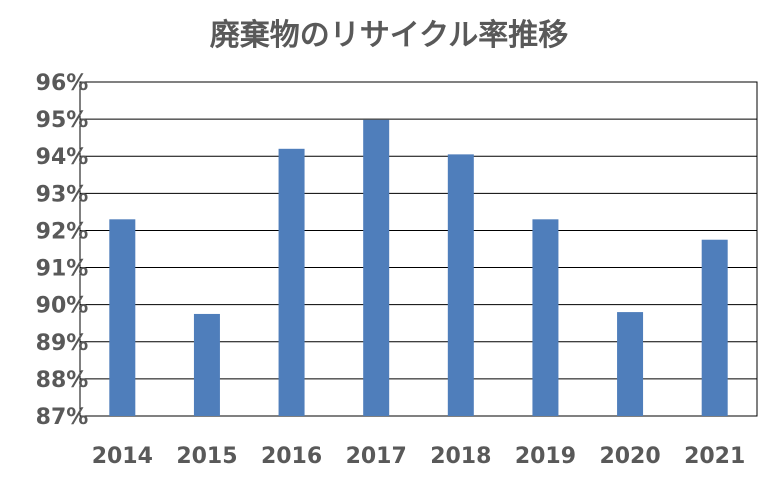 The image size is (778, 486). What do you see at coordinates (62, 194) in the screenshot?
I see `y-tick-label: 93%` at bounding box center [62, 194].